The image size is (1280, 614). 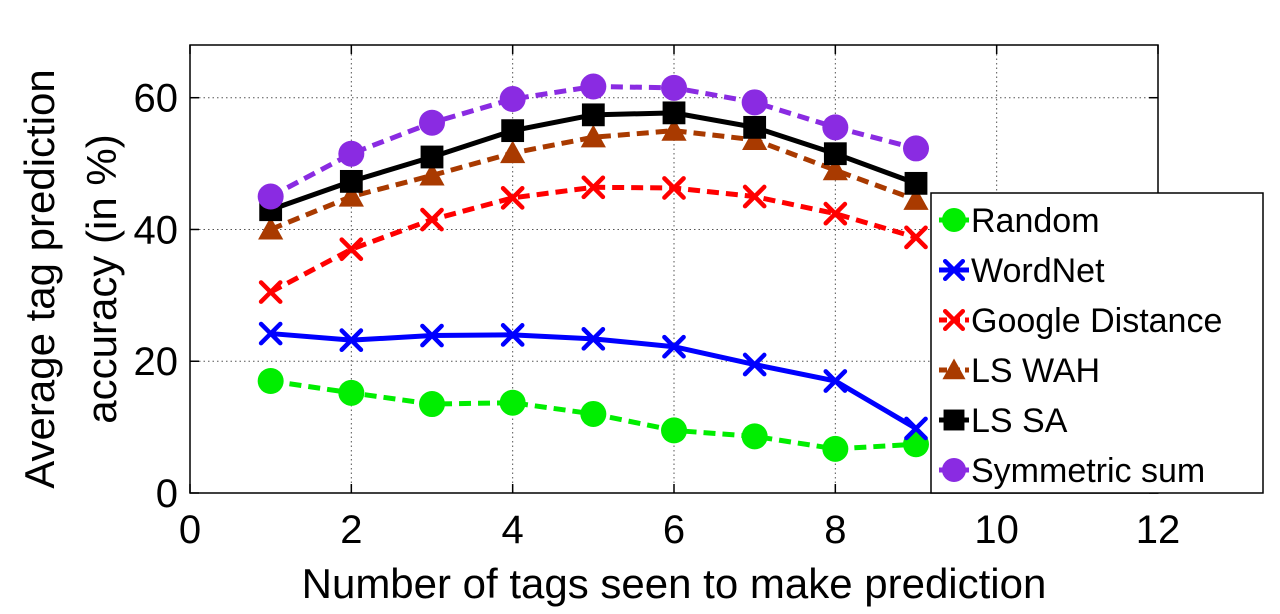 What do you see at coordinates (1096, 321) in the screenshot?
I see `legend-label: Google Distance` at bounding box center [1096, 321].